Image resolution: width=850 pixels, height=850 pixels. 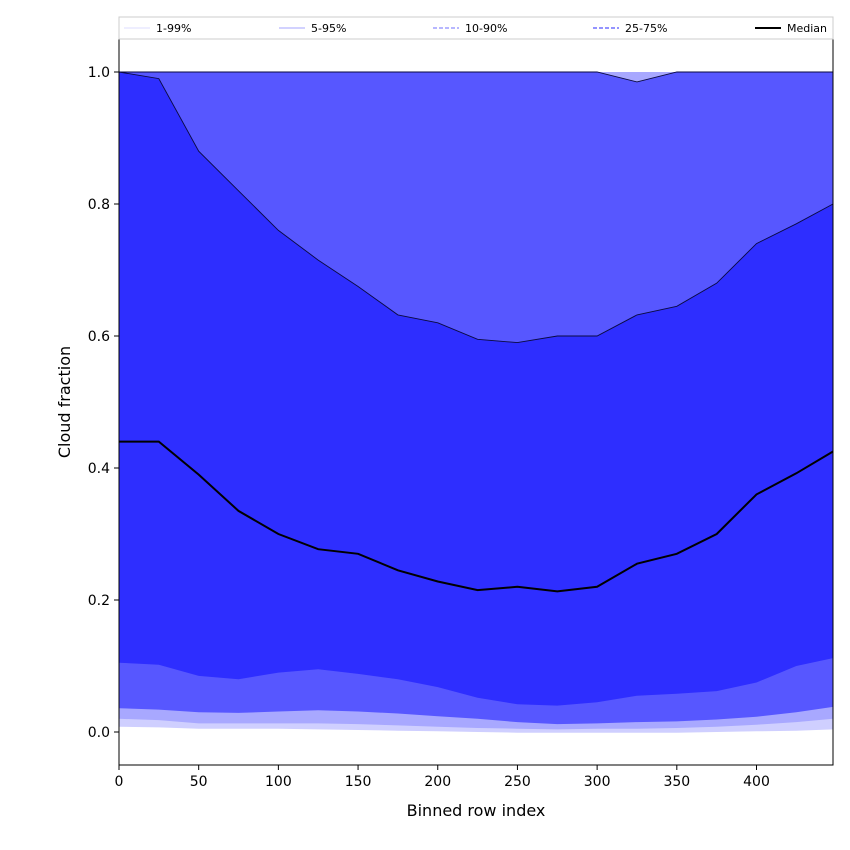 What do you see at coordinates (173, 28) in the screenshot?
I see `legend-label: 1-99%` at bounding box center [173, 28].